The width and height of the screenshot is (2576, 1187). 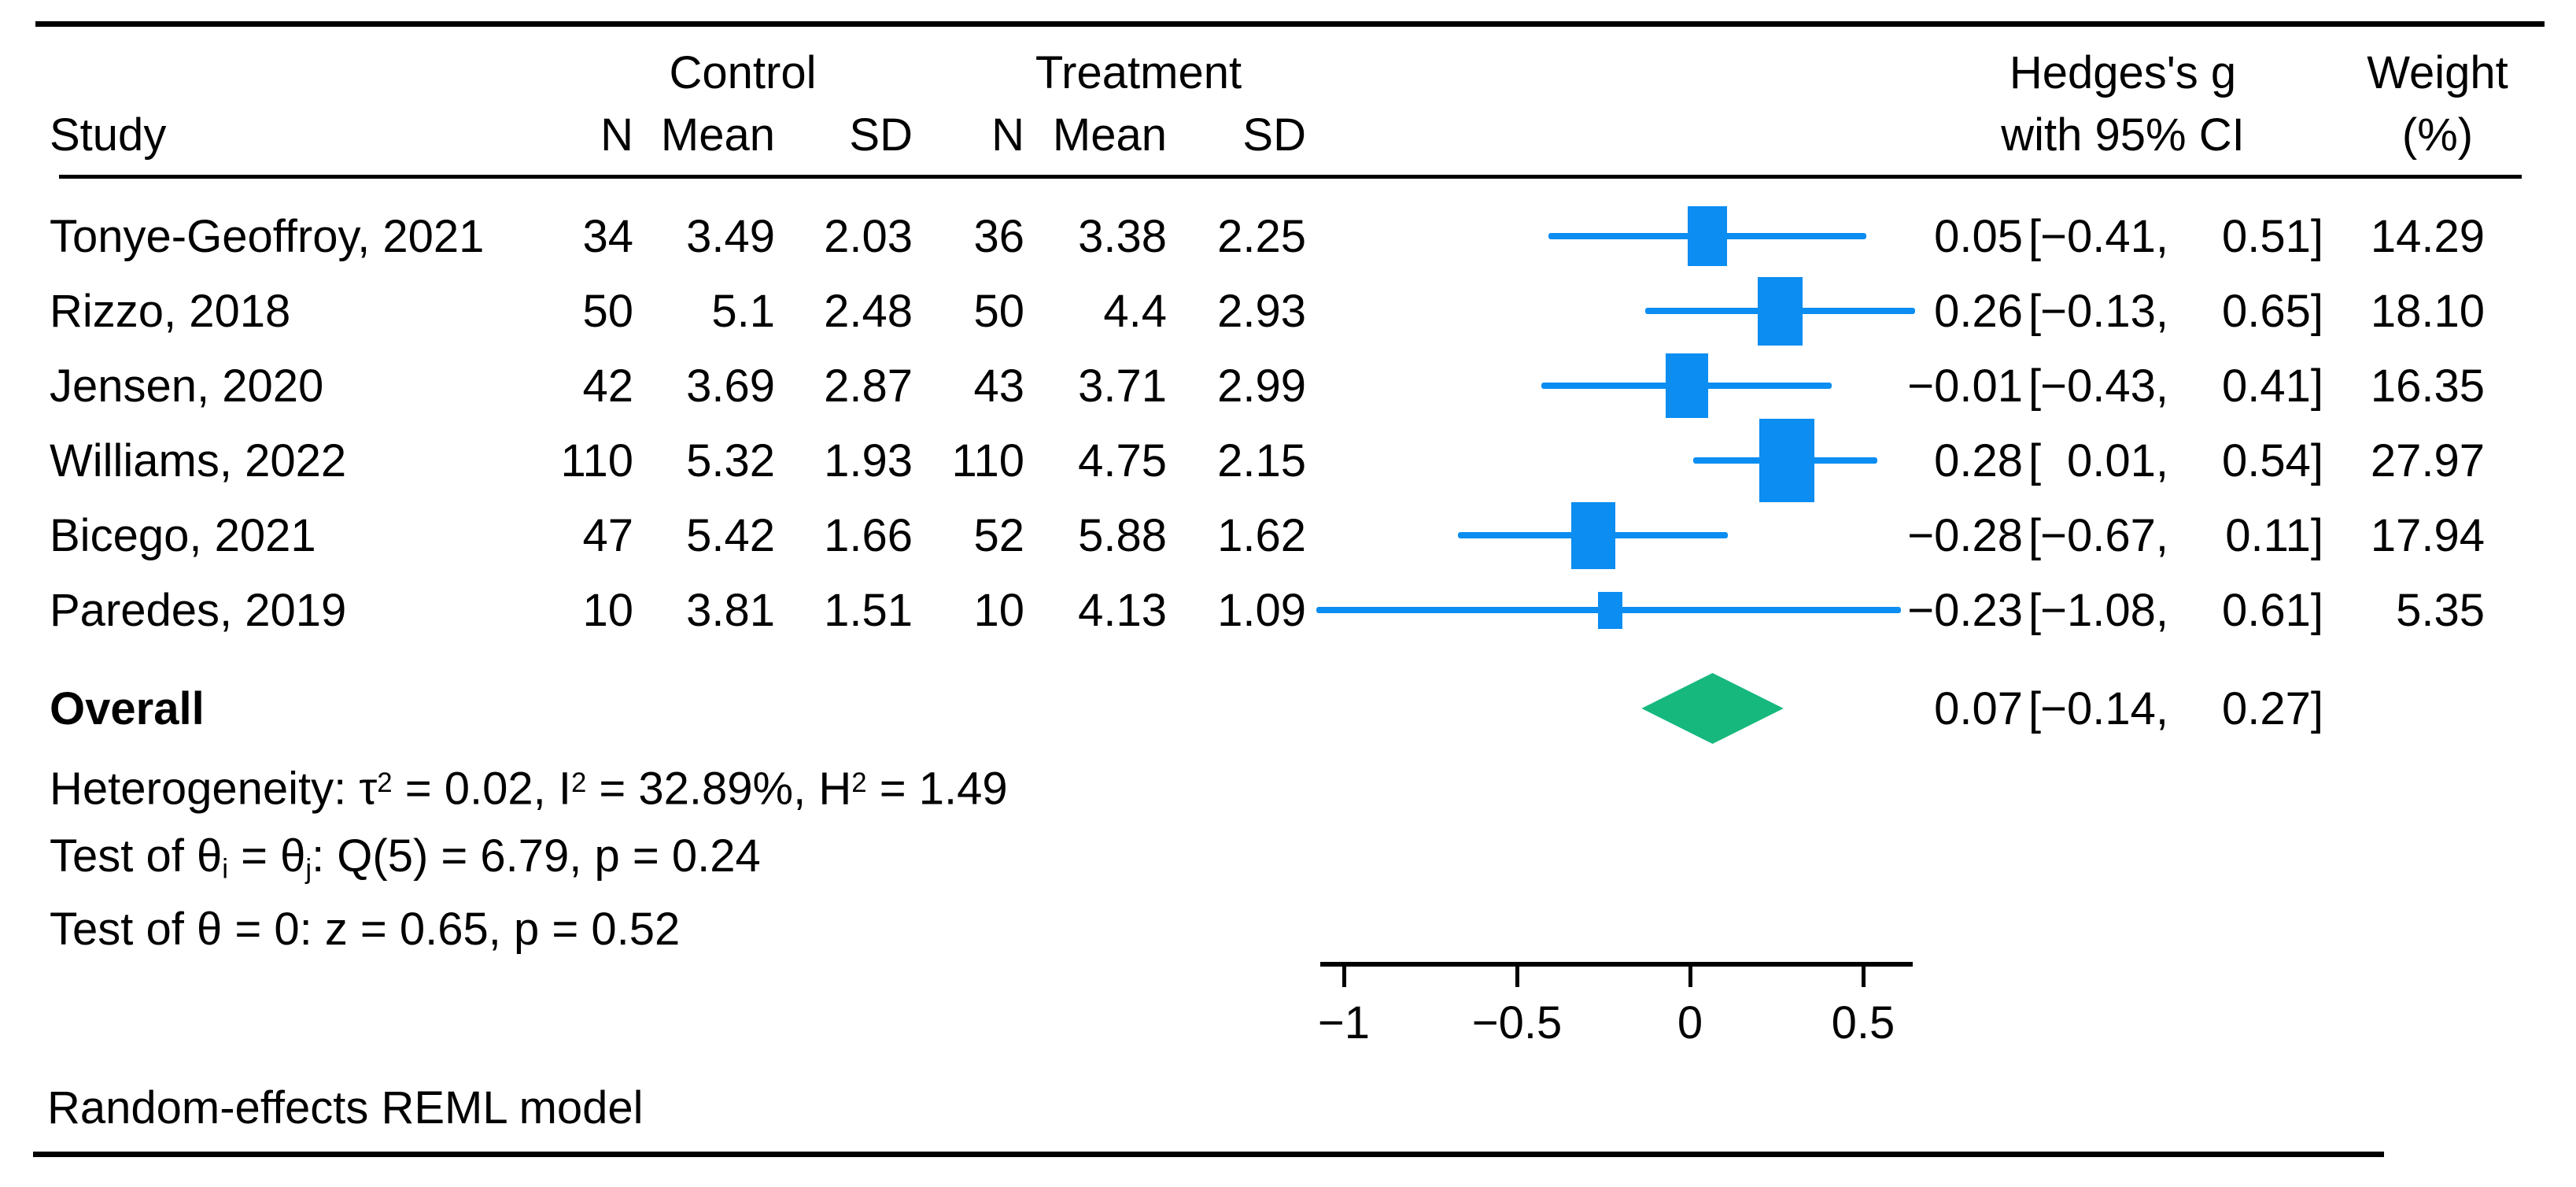 What do you see at coordinates (1978, 708) in the screenshot?
I see `effect-estimate: 0.07` at bounding box center [1978, 708].